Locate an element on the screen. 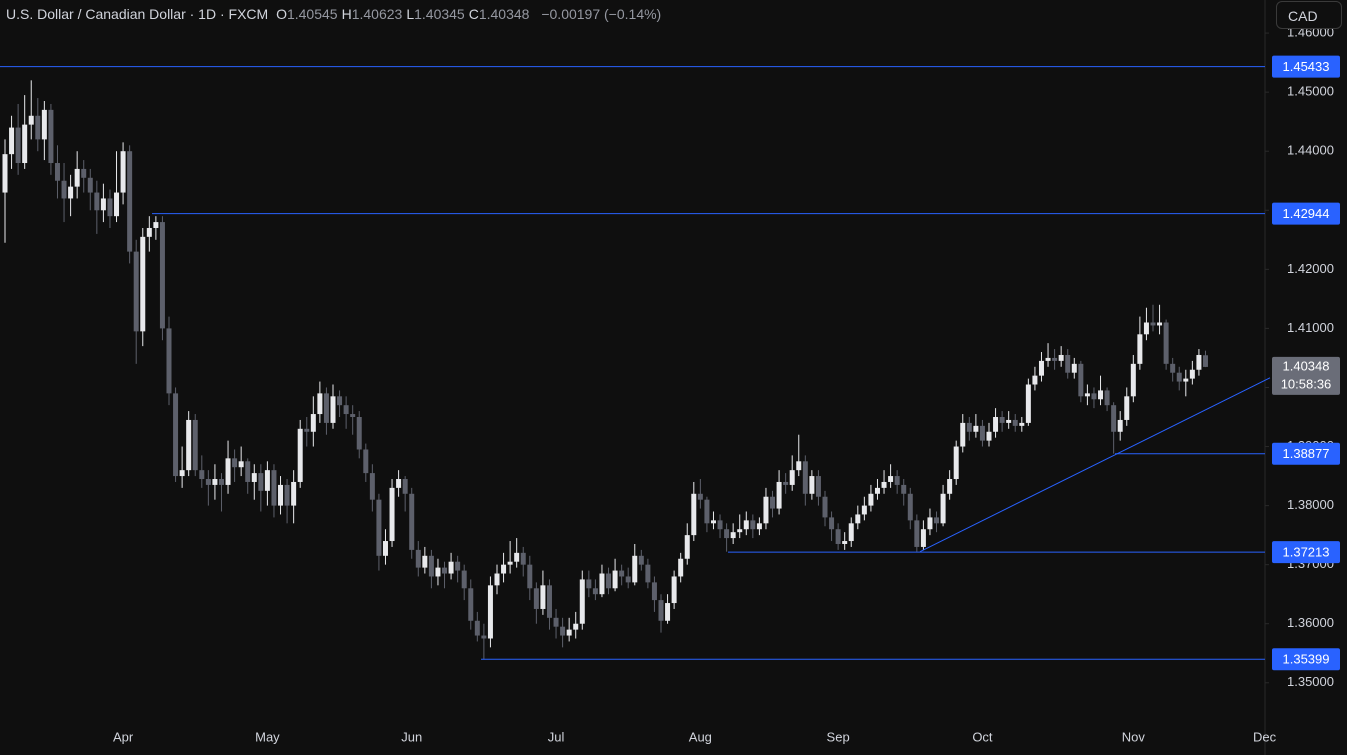 The image size is (1347, 755). legend-value: 1.40623 is located at coordinates (377, 14).